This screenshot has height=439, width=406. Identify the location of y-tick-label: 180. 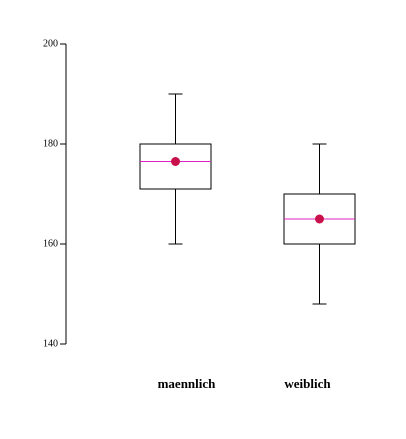
(50, 143).